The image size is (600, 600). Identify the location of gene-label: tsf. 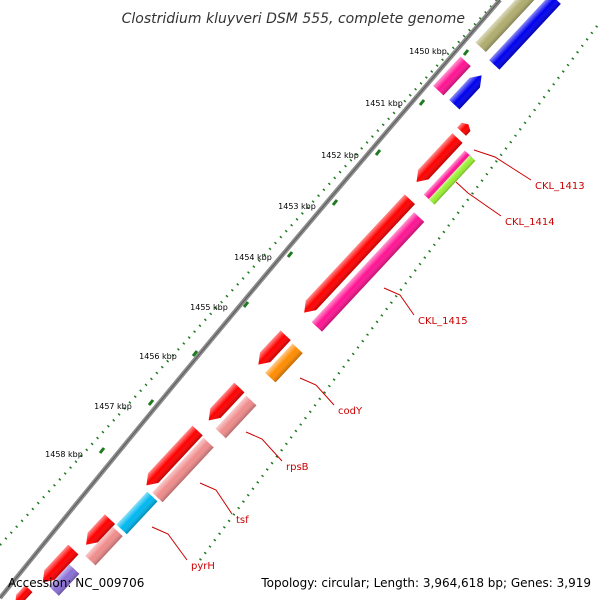
(242, 520).